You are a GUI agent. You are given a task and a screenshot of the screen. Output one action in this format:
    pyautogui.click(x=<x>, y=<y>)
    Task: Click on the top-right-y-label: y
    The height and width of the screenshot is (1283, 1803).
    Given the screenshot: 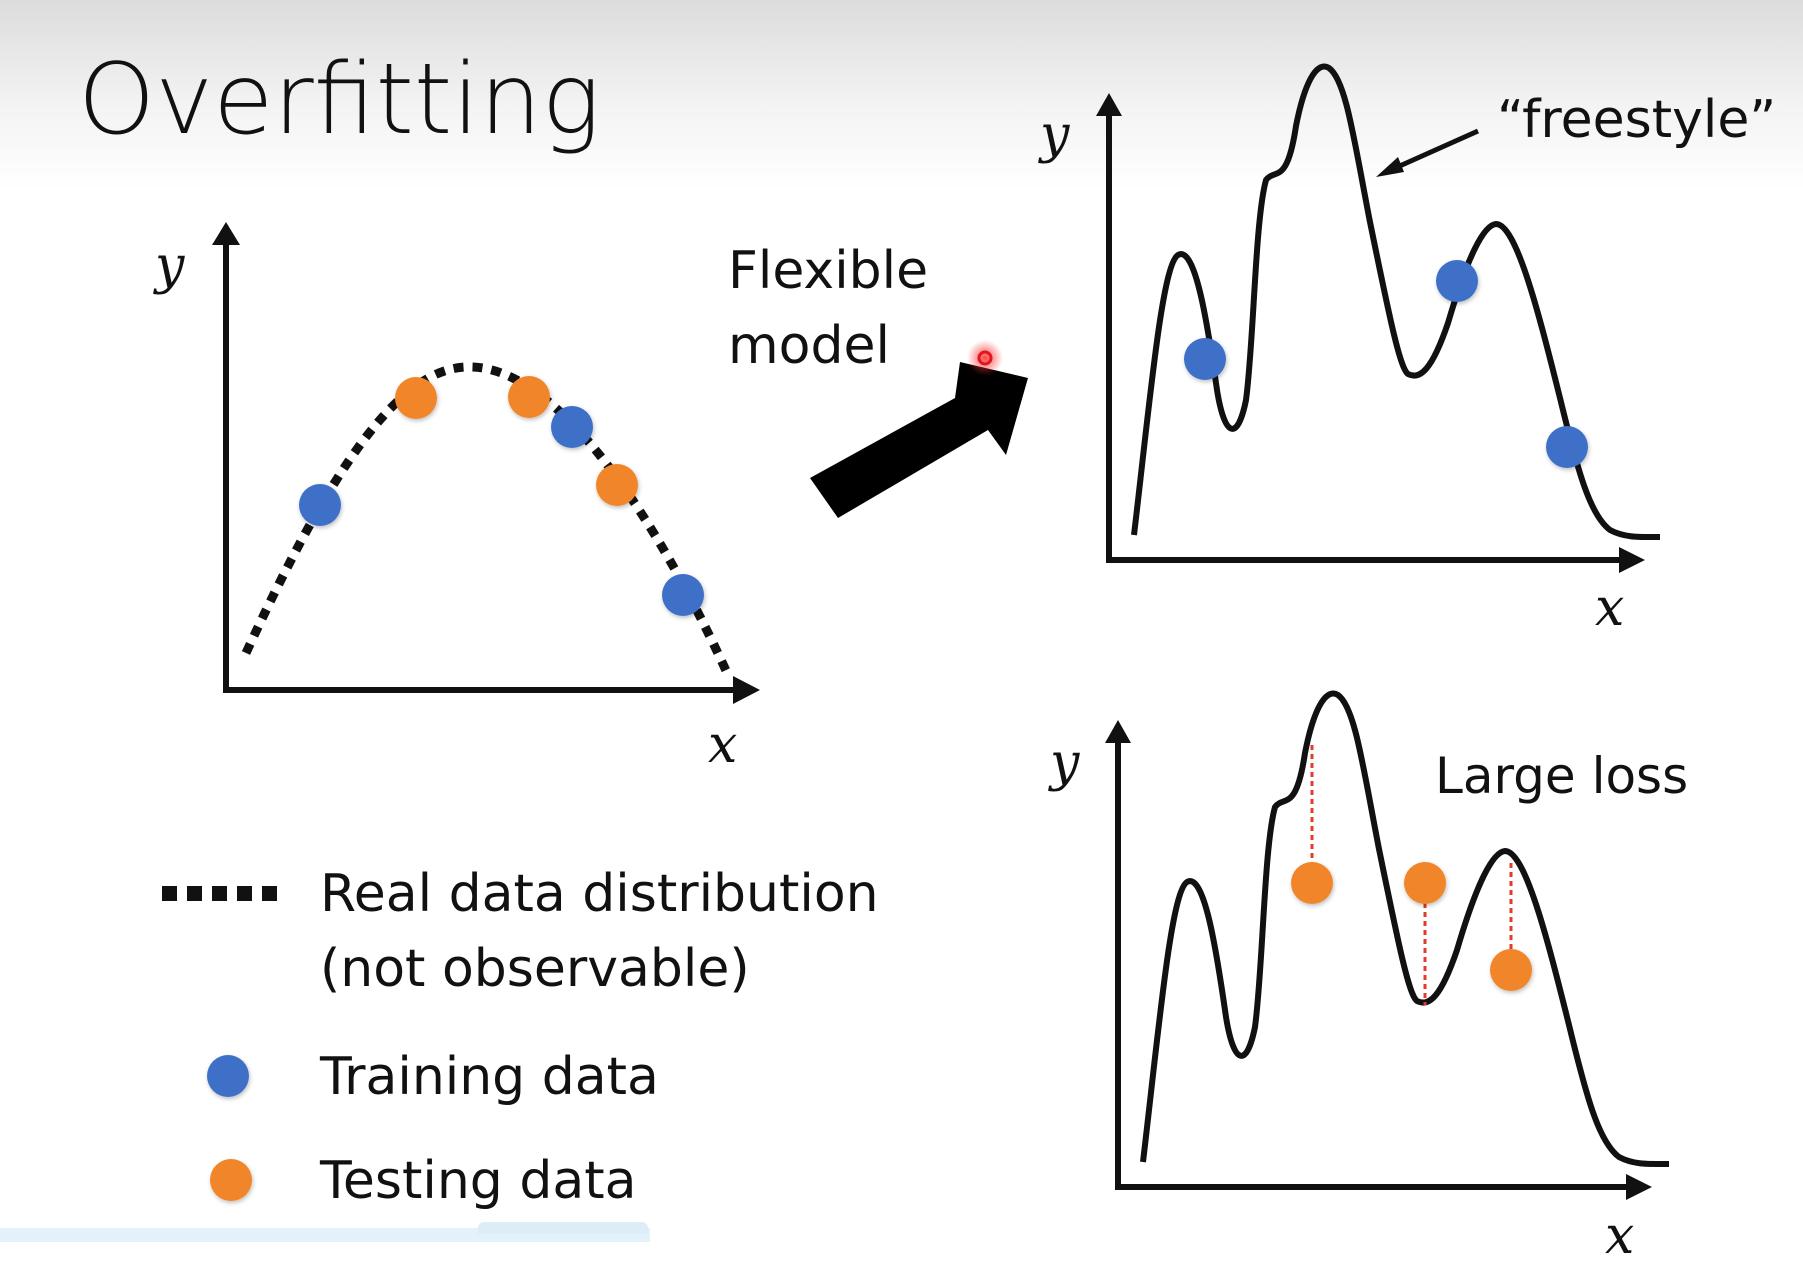 What is the action you would take?
    pyautogui.click(x=1054, y=135)
    